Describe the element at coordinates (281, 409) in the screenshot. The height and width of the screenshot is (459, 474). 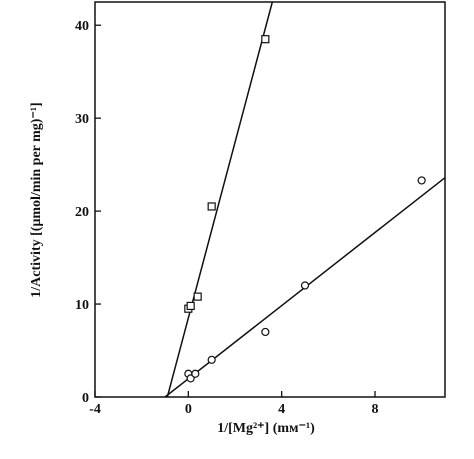
I see `x-tick-label: 4` at that location.